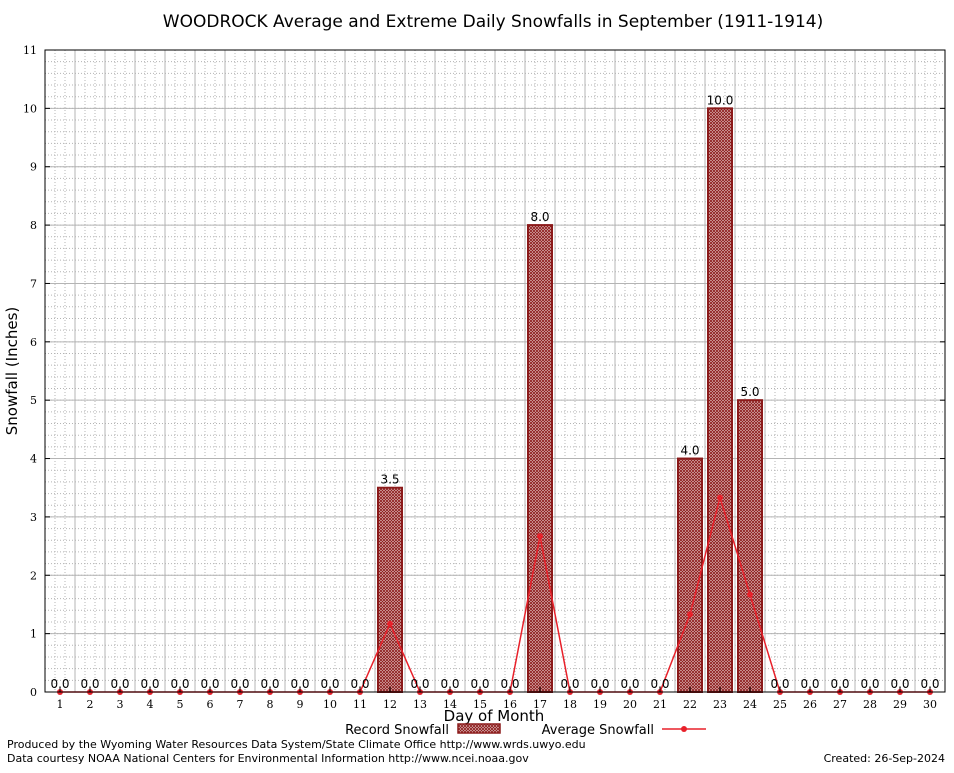 The height and width of the screenshot is (773, 954). What do you see at coordinates (240, 704) in the screenshot?
I see `x-tick-label: 7` at bounding box center [240, 704].